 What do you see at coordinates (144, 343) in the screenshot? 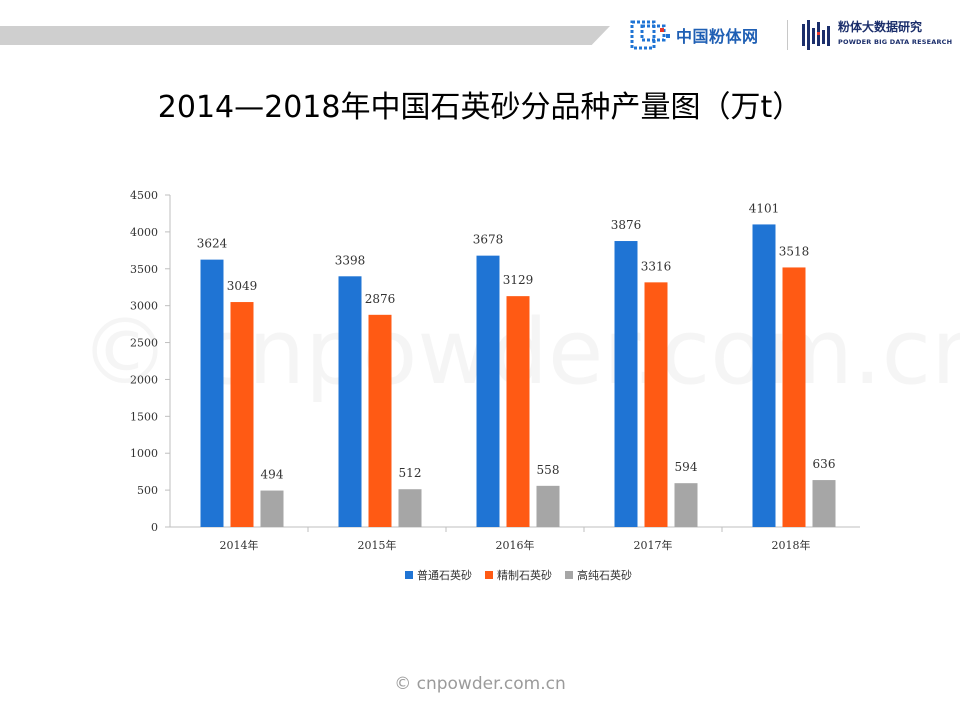
I see `y-tick-label: 2500` at bounding box center [144, 343].